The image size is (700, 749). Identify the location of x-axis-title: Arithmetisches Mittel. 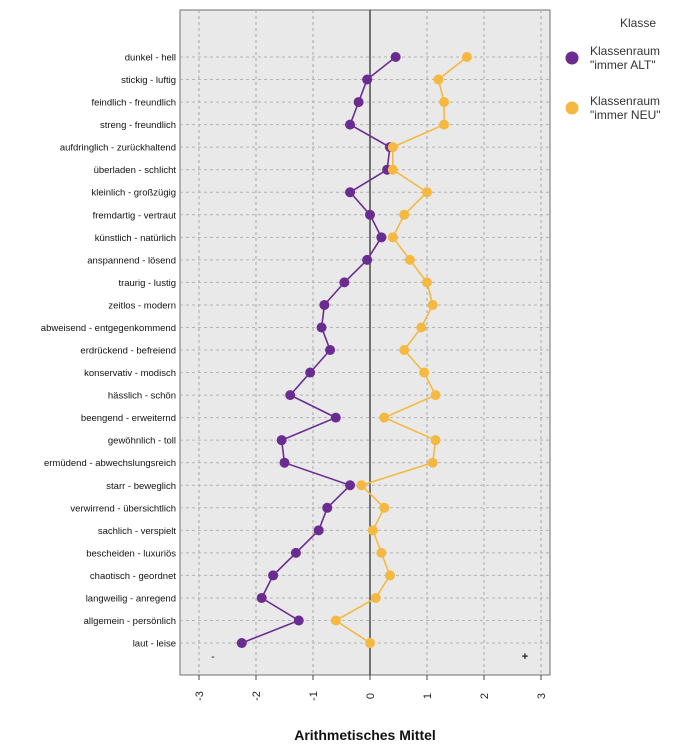
(365, 735).